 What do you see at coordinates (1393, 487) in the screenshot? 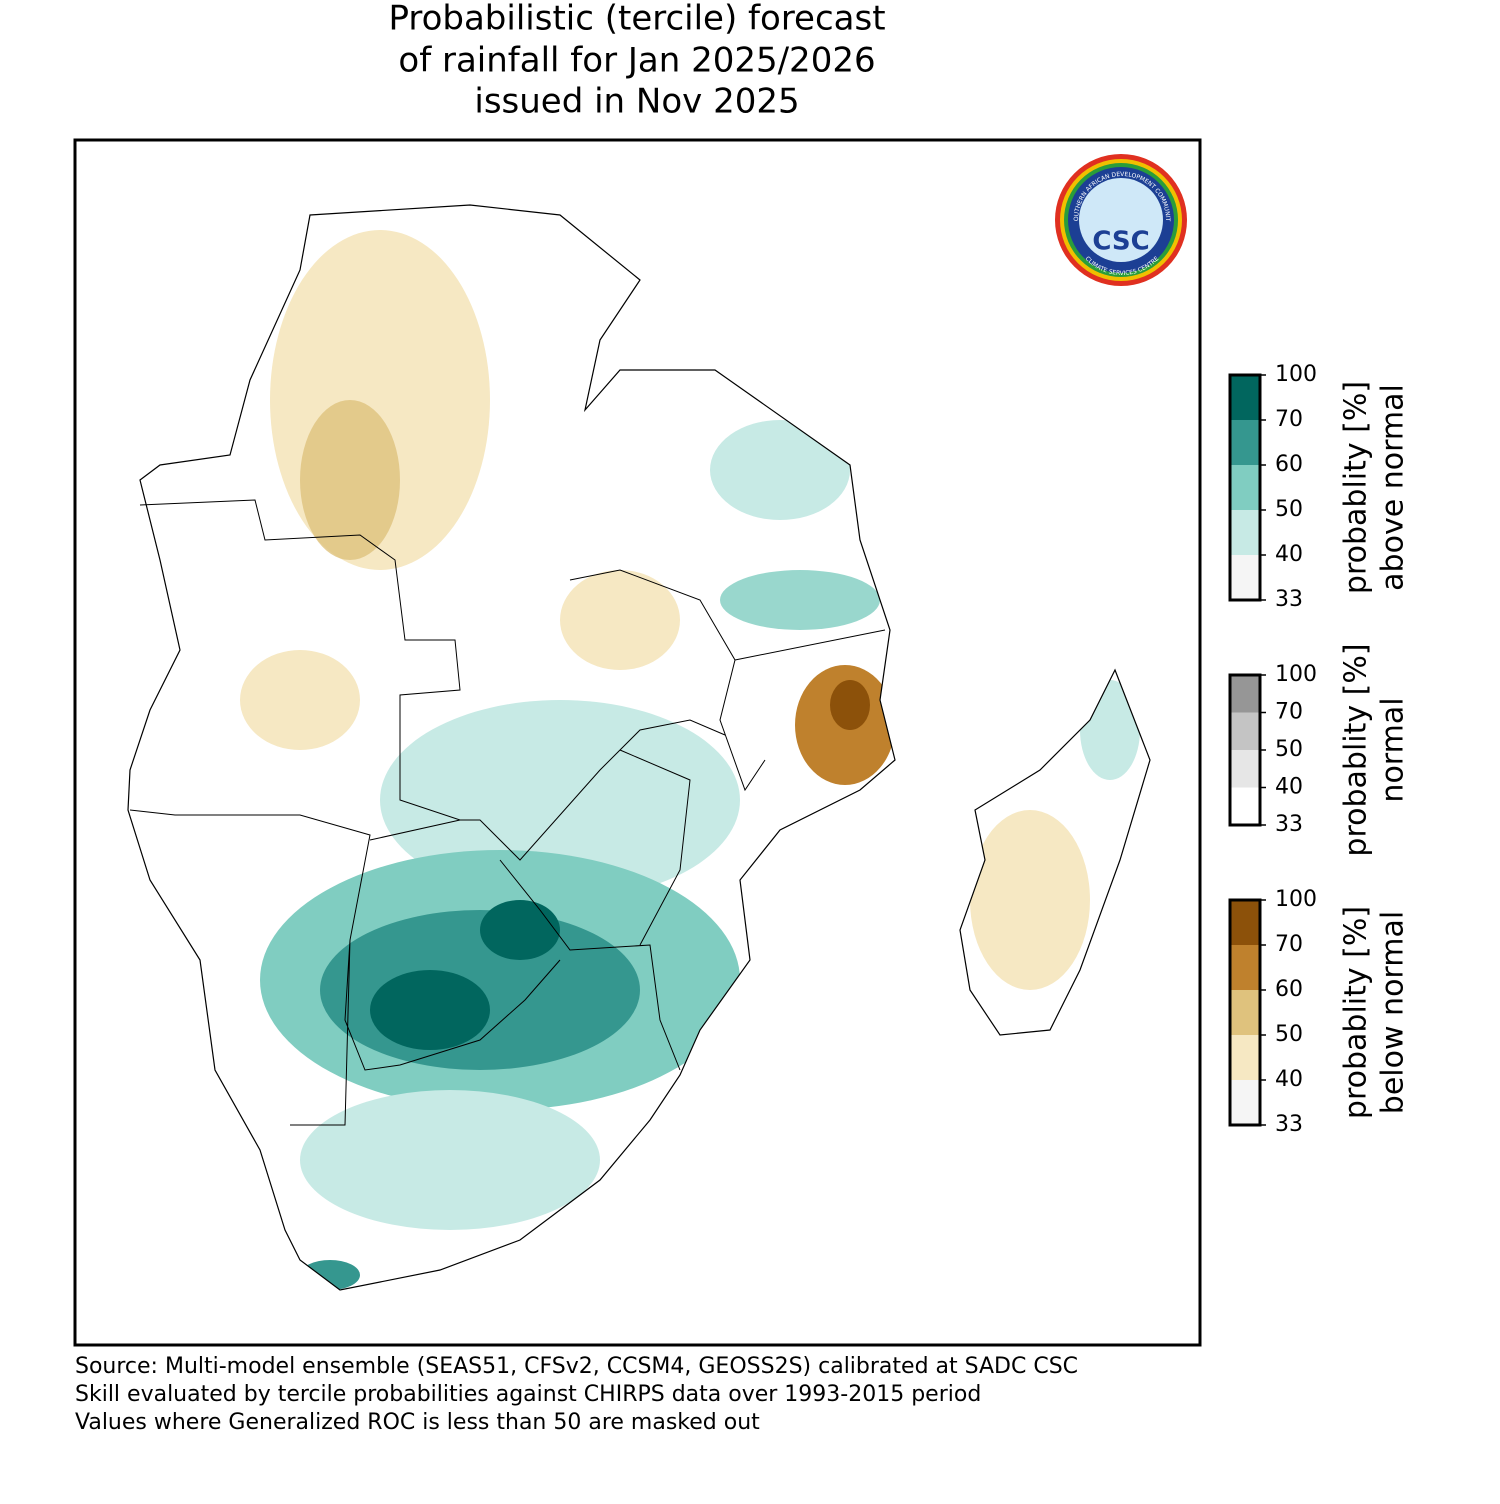
I see `colorbar-label: above normal` at bounding box center [1393, 487].